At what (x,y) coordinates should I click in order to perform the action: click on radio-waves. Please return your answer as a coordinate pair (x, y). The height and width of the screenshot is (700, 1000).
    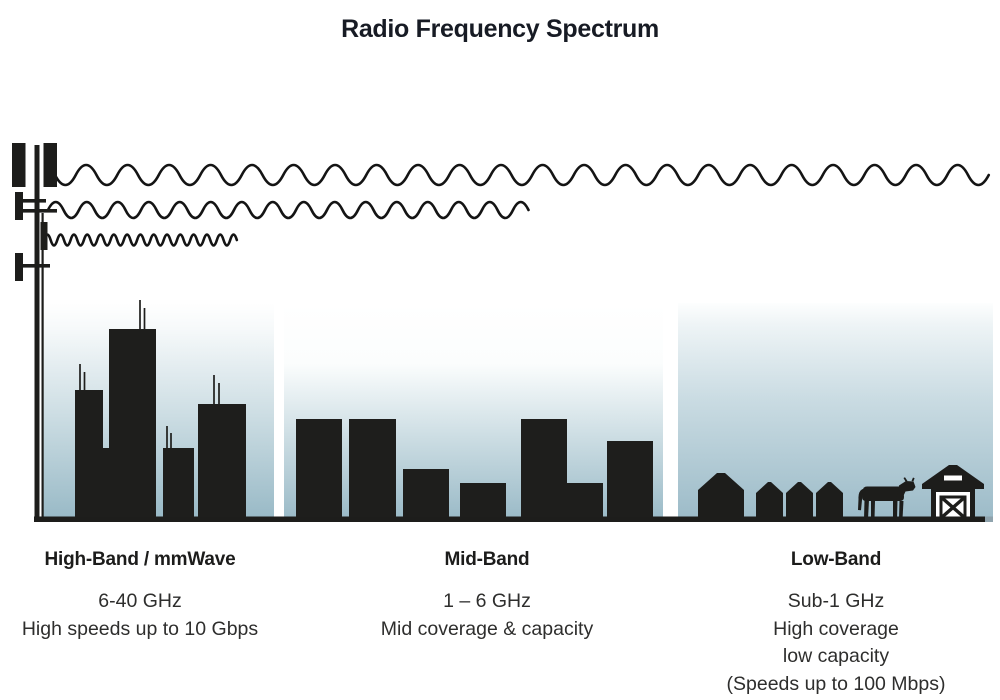
    Looking at the image, I should click on (516, 205).